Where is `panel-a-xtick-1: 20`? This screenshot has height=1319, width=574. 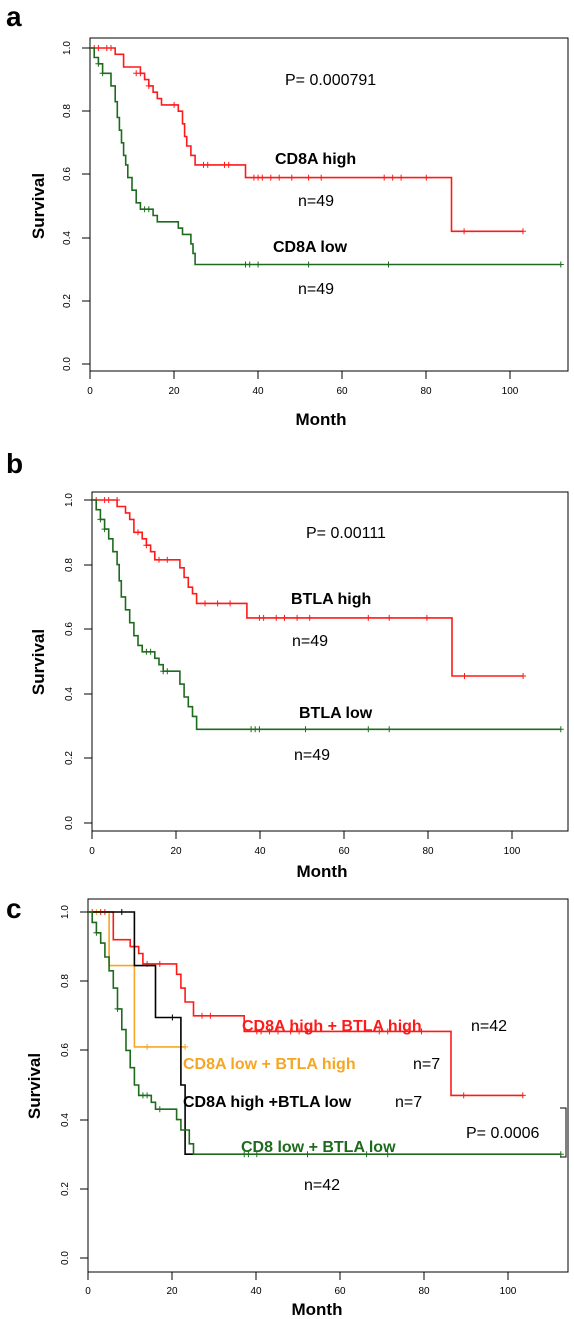 panel-a-xtick-1: 20 is located at coordinates (174, 391).